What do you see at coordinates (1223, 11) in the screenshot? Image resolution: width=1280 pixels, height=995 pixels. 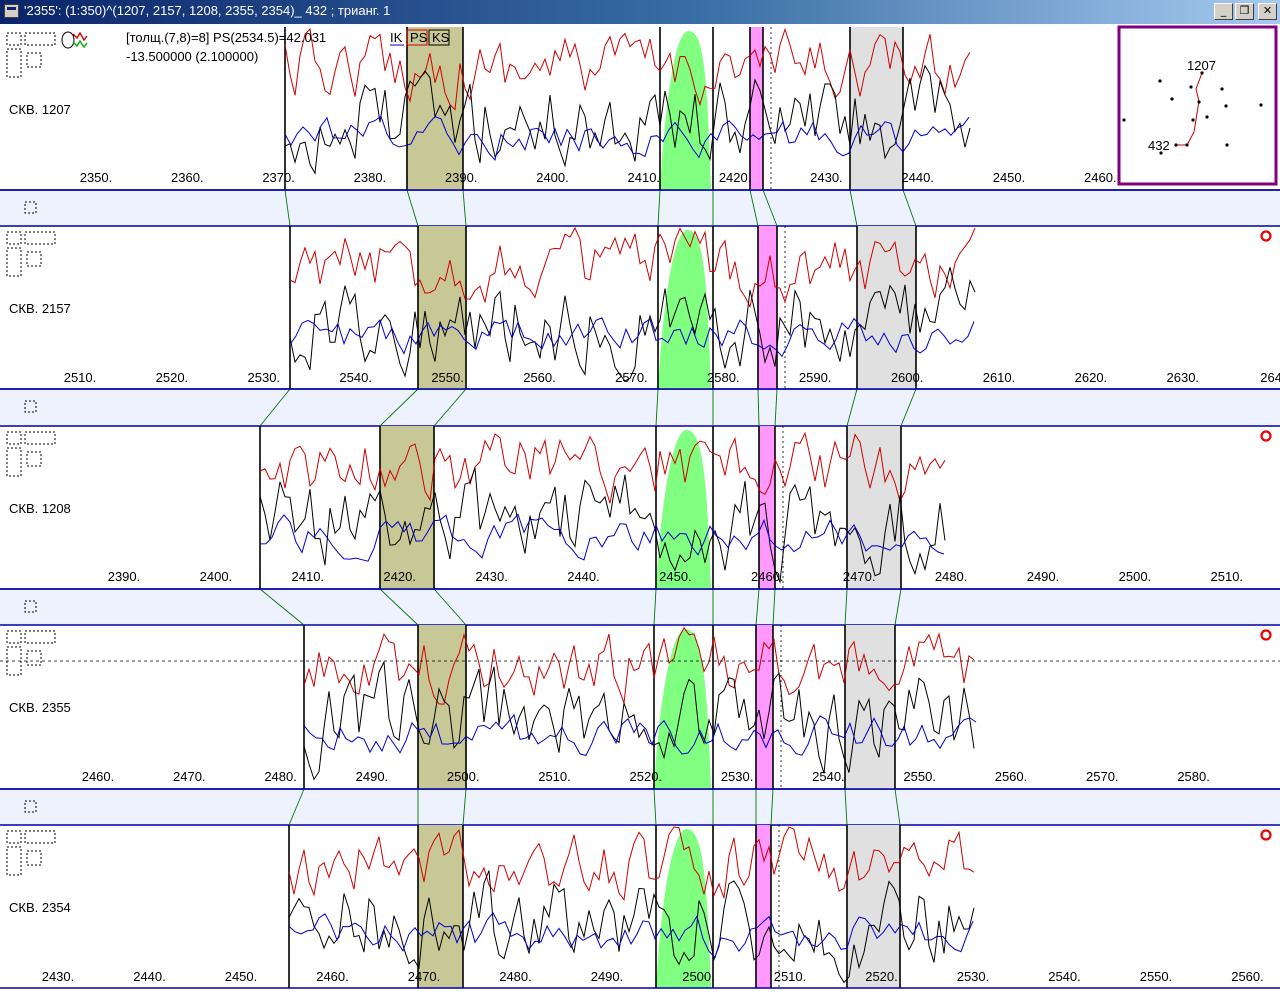 I see `minimize-button: _` at bounding box center [1223, 11].